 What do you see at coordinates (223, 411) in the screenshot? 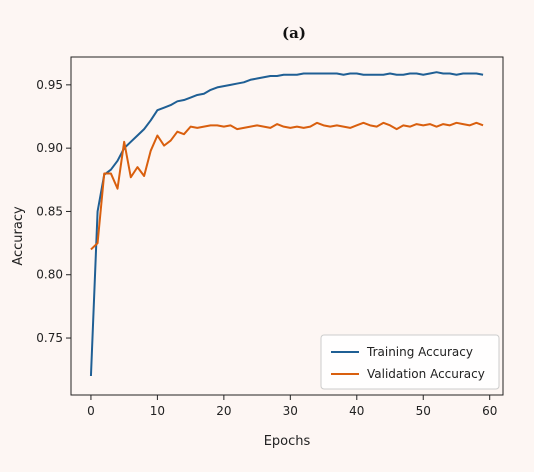
I see `x-tick-label: 20` at bounding box center [223, 411].